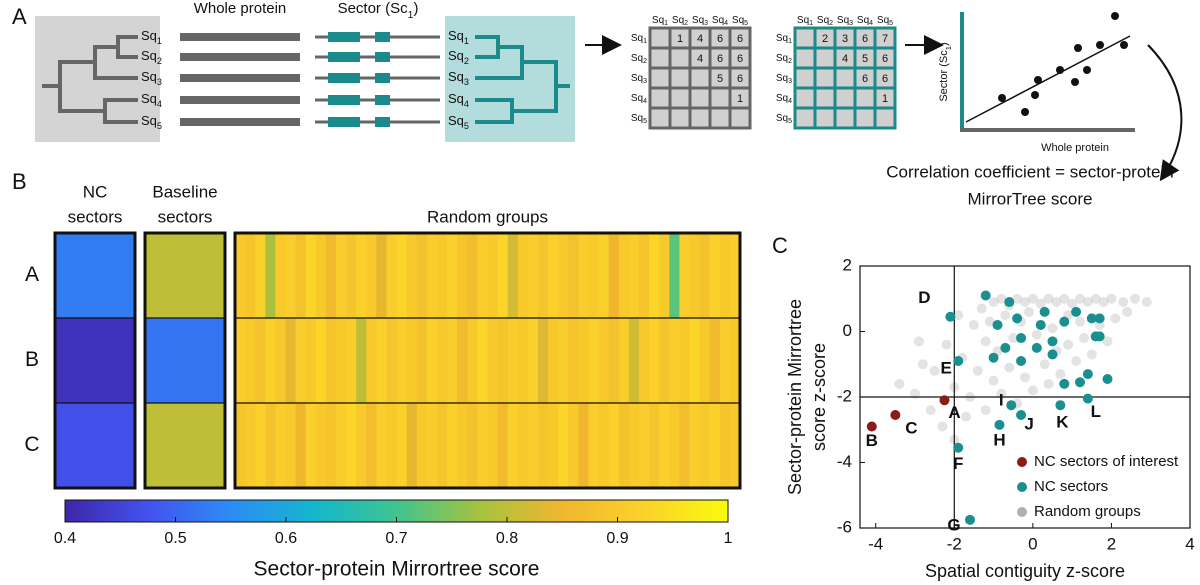 This screenshot has width=1200, height=585. I want to click on point-label: H, so click(999, 439).